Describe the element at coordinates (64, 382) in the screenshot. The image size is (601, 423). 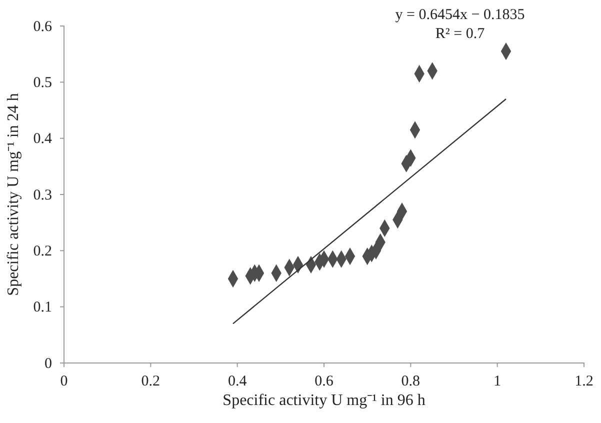
I see `x-tick-label: 0` at that location.